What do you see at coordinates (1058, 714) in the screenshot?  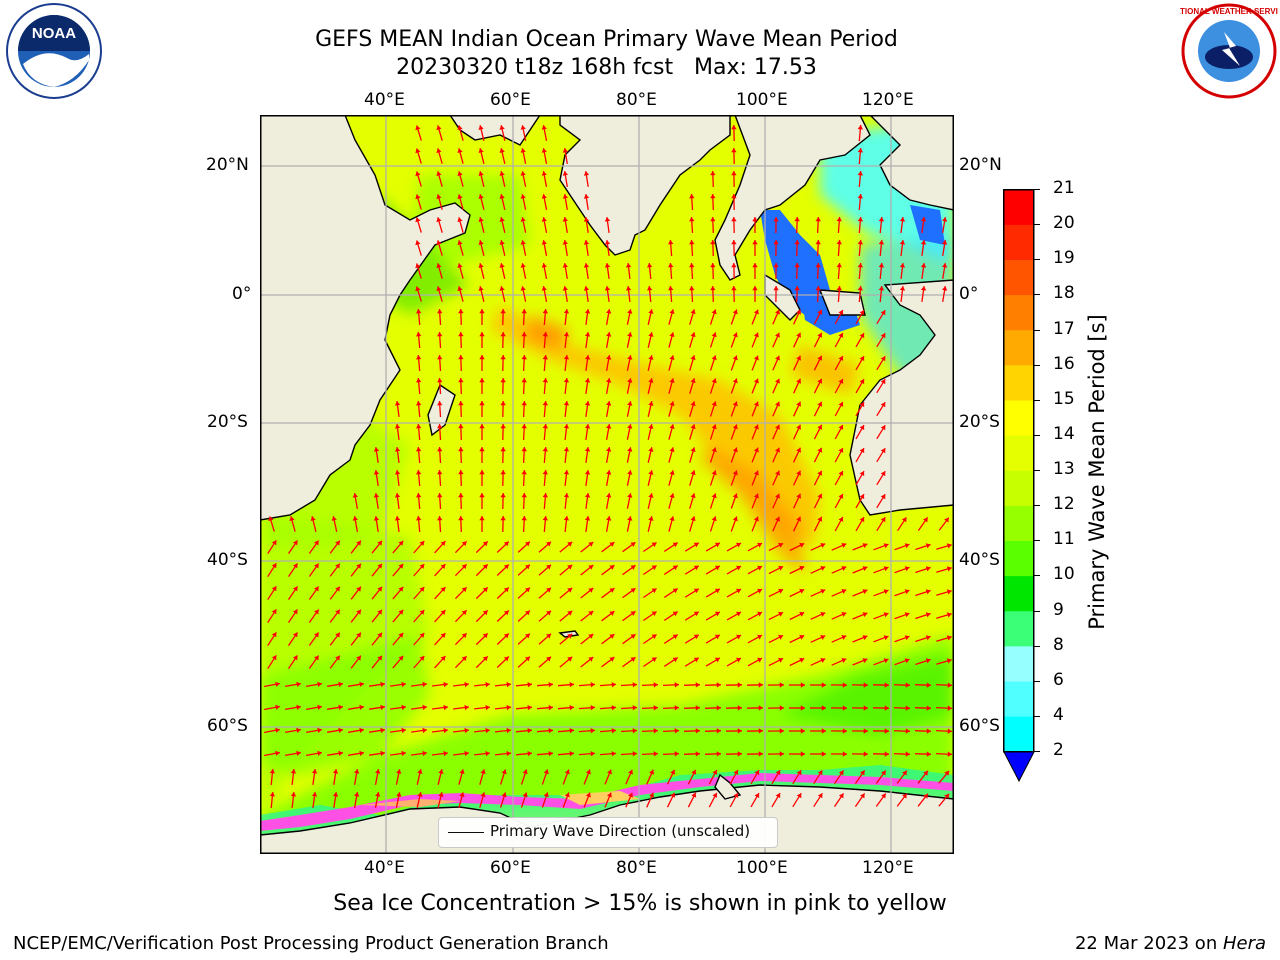 I see `colorbar-tick-label: 4` at bounding box center [1058, 714].